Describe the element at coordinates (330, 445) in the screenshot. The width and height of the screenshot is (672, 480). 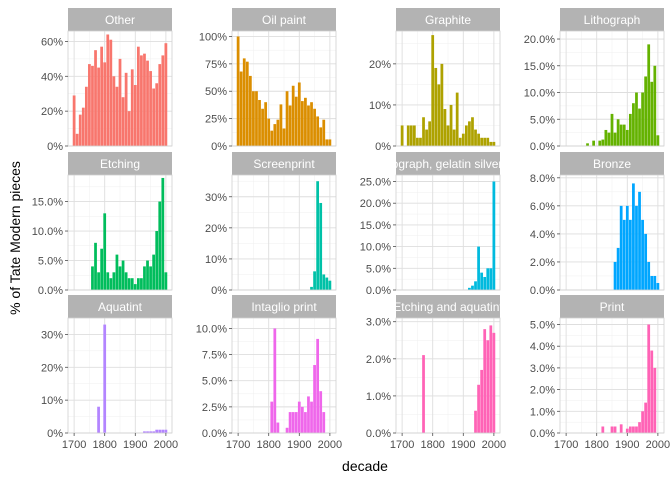
I see `x-tick-label: 2000` at that location.